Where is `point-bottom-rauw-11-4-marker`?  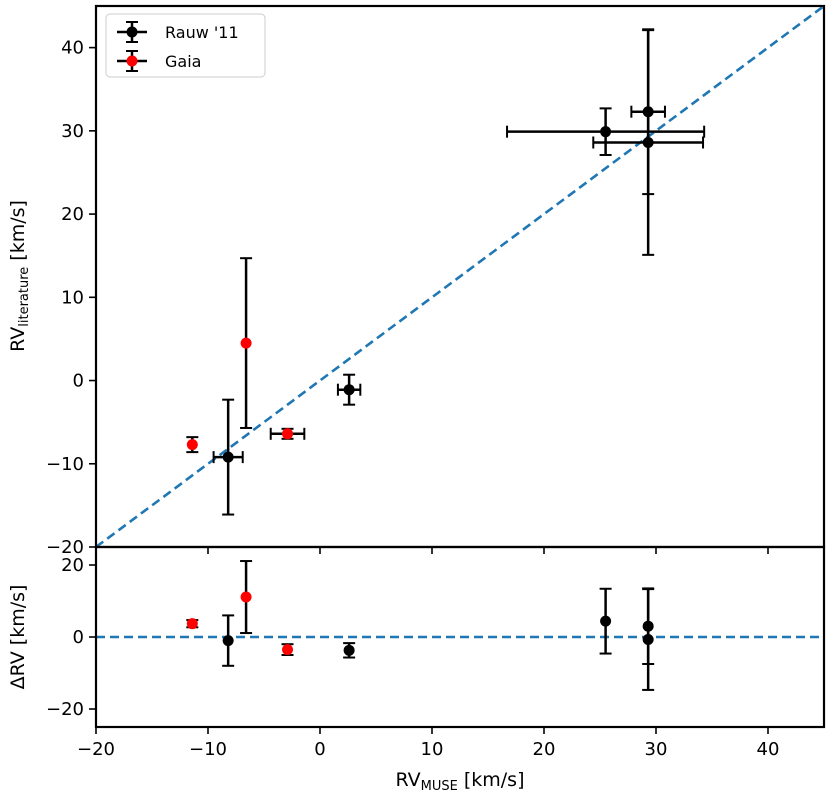
point-bottom-rauw-11-4-marker is located at coordinates (648, 640).